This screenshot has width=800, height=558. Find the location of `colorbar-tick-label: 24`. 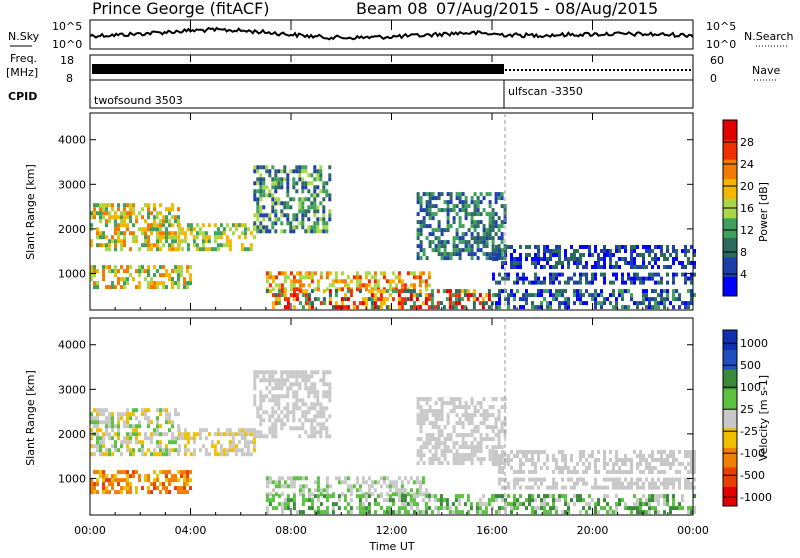

colorbar-tick-label: 24 is located at coordinates (747, 164).